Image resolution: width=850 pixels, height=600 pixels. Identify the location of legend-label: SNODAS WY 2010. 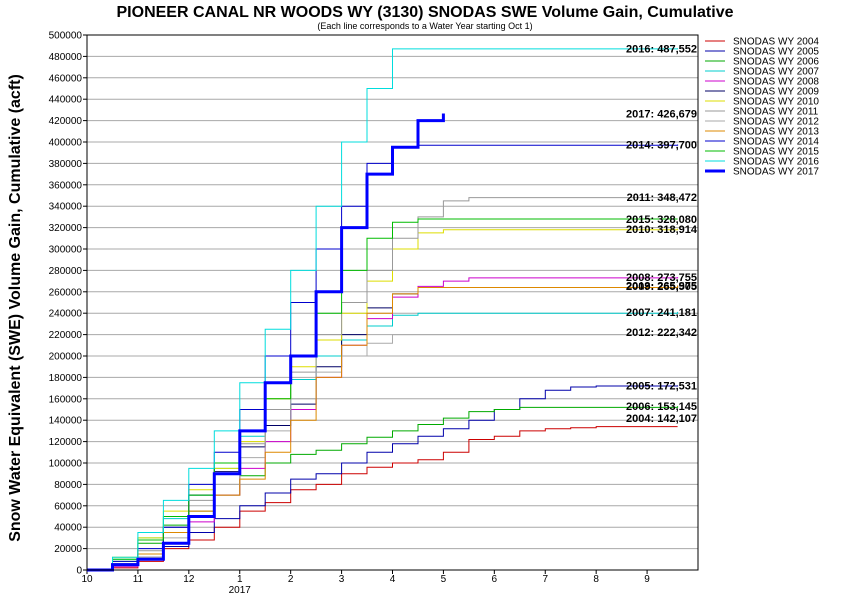
(776, 102).